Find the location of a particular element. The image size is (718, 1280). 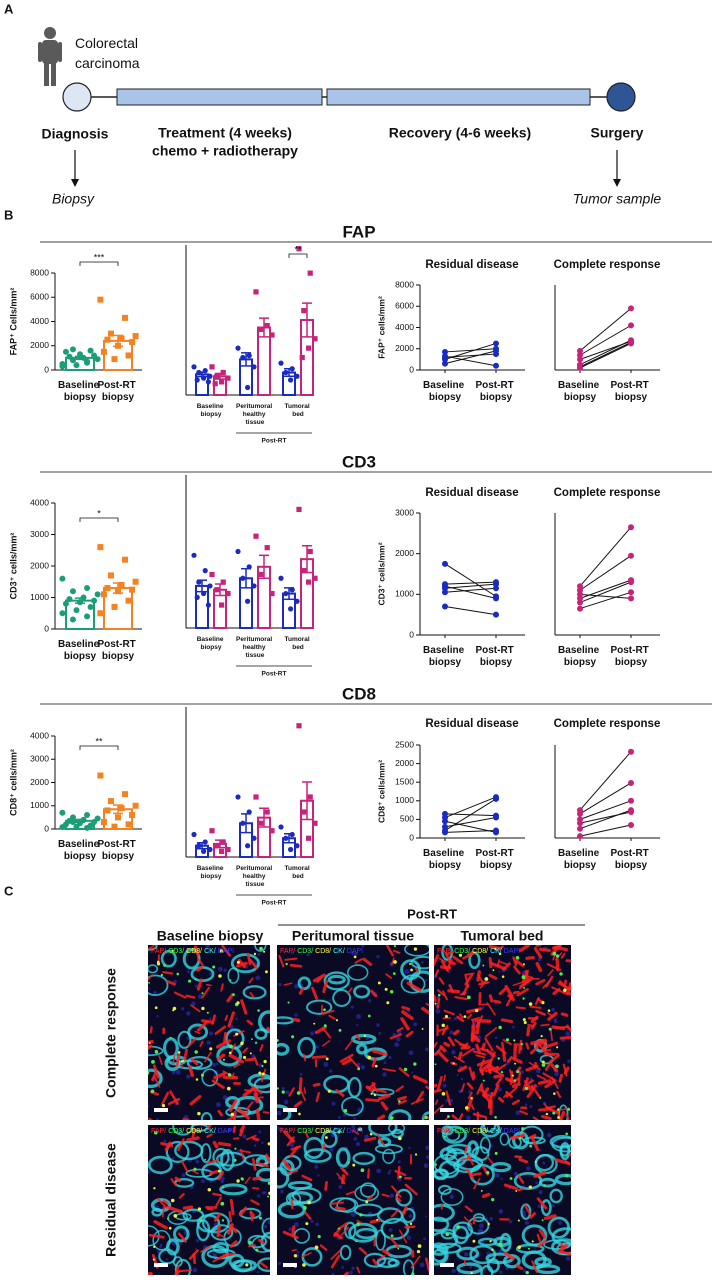

stage-label: Treatment (4 weeks) is located at coordinates (225, 133).